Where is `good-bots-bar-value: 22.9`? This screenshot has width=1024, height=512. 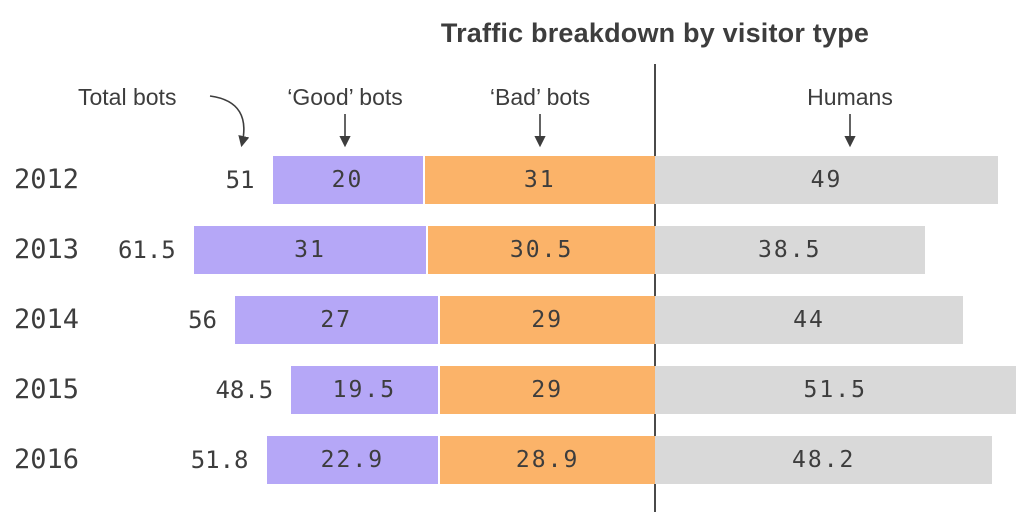
good-bots-bar-value: 22.9 is located at coordinates (352, 460).